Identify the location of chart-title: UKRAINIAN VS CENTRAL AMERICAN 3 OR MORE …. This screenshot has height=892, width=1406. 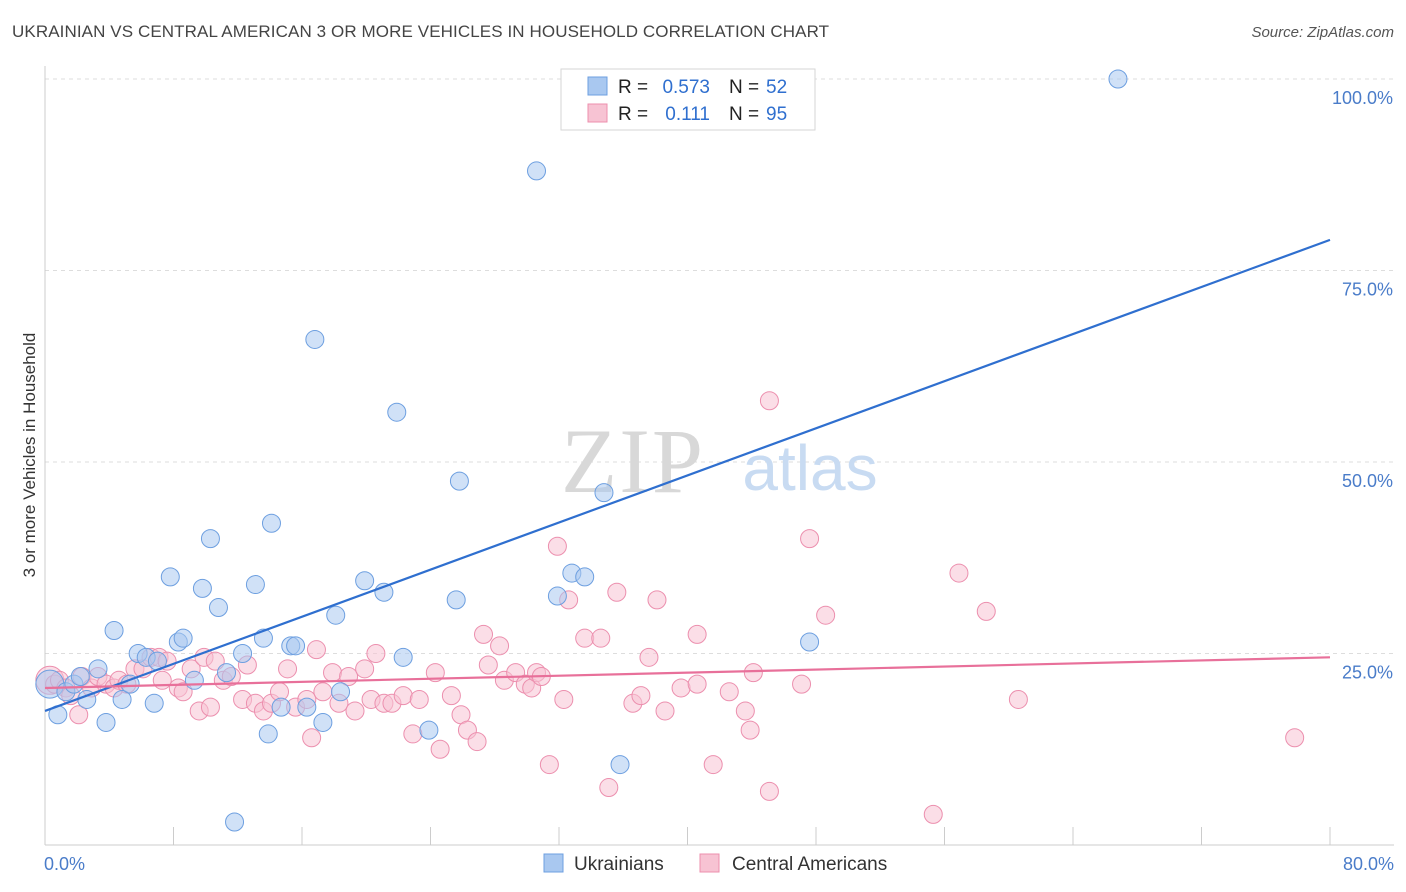
(421, 31).